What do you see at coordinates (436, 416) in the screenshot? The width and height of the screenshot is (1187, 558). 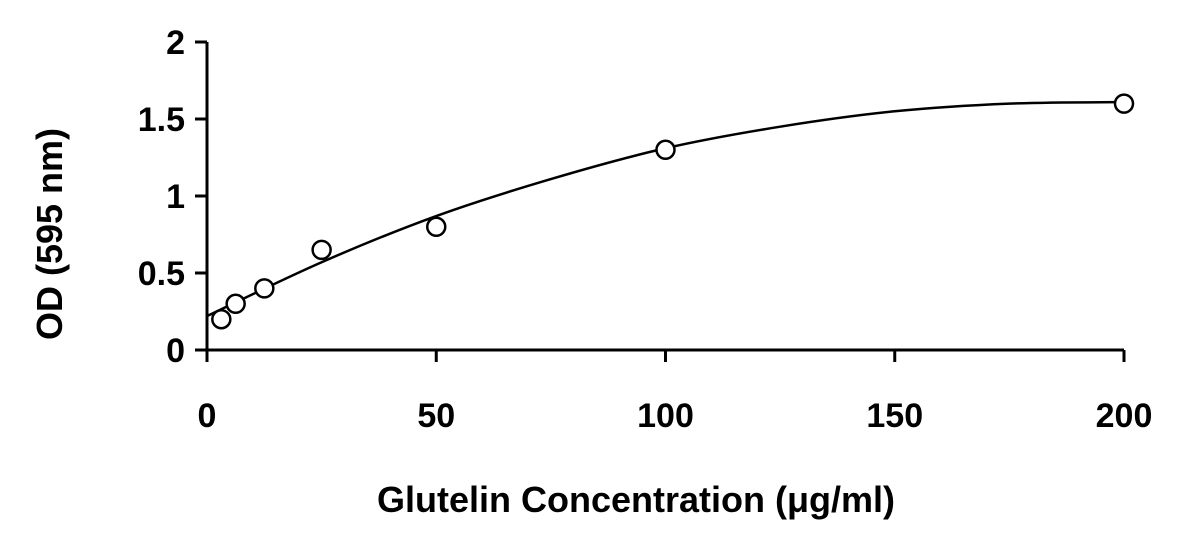 I see `x-tick-label: 50` at bounding box center [436, 416].